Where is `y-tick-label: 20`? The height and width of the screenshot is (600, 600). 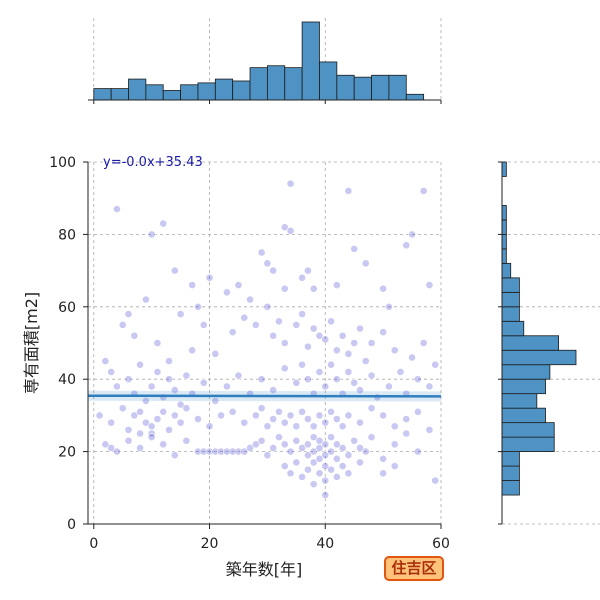 y-tick-label: 20 is located at coordinates (67, 453).